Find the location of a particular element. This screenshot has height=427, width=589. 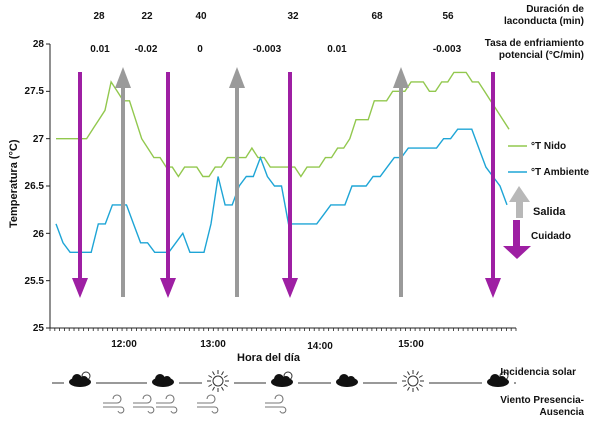

incidence-label: Incidencia solar is located at coordinates (538, 372).